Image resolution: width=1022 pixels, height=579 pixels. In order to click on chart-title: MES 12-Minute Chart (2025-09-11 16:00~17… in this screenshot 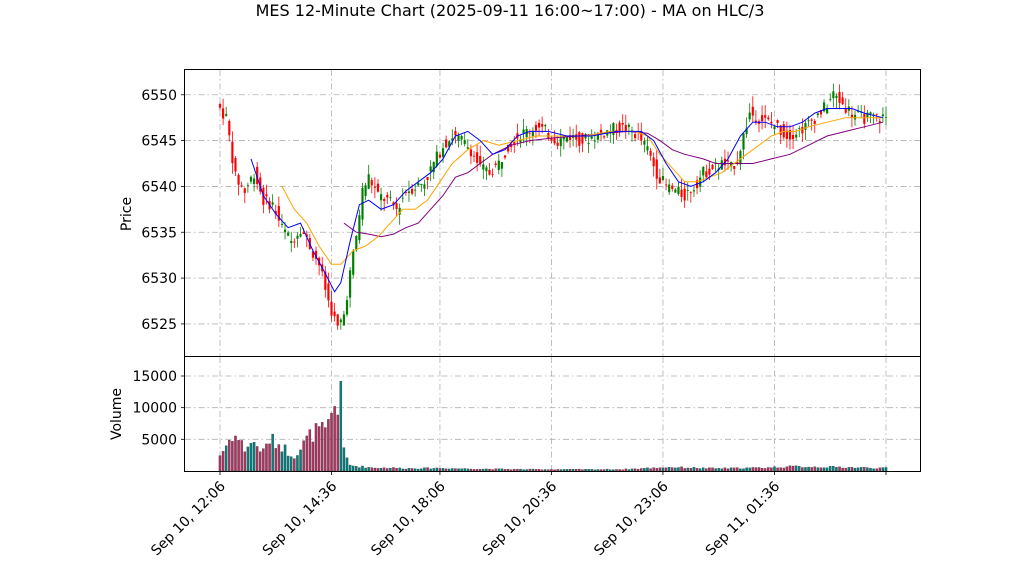, I will do `click(510, 10)`.